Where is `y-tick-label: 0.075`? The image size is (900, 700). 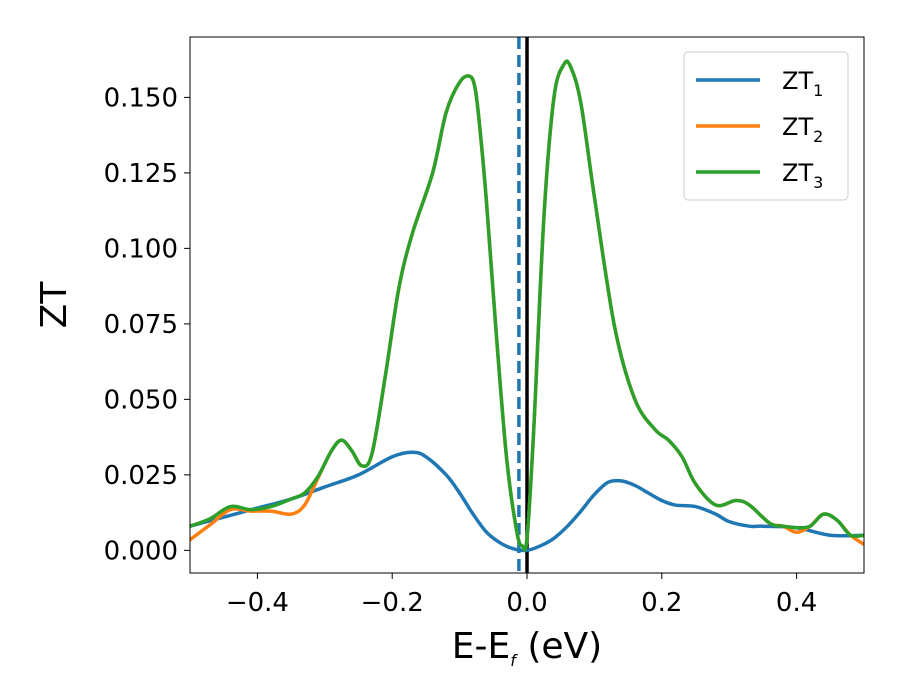
y-tick-label: 0.075 is located at coordinates (141, 325).